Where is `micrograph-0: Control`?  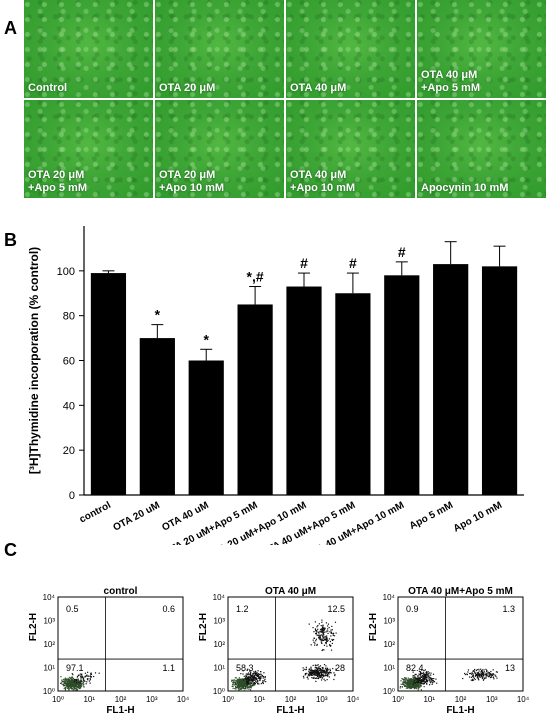 micrograph-0: Control is located at coordinates (88, 49).